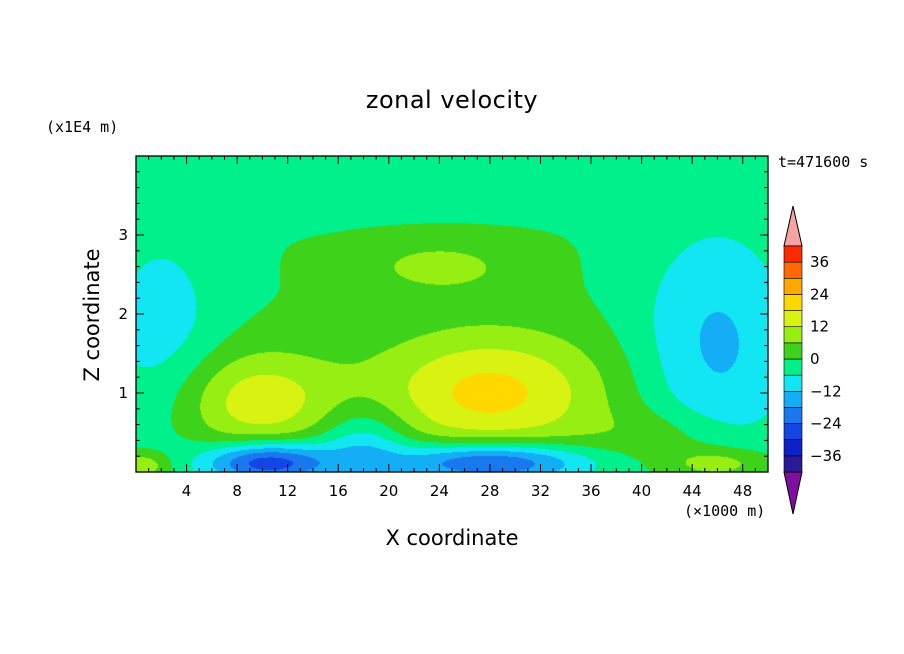  I want to click on x-tick-label: 48, so click(742, 491).